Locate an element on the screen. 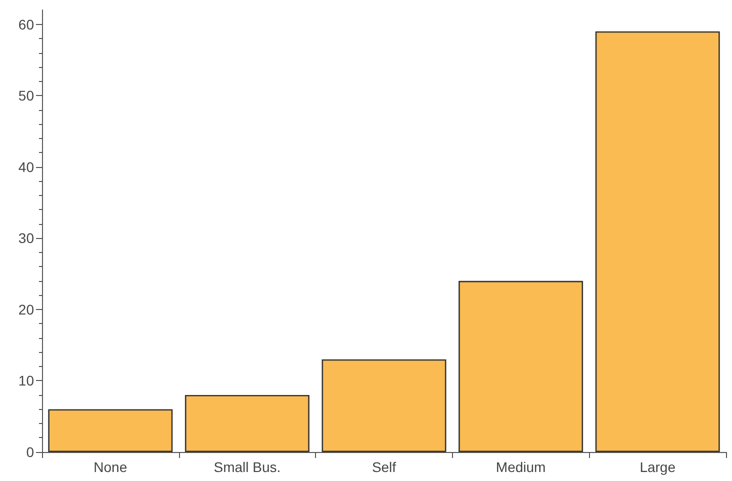 The width and height of the screenshot is (732, 481). x-tick-label: None is located at coordinates (111, 467).